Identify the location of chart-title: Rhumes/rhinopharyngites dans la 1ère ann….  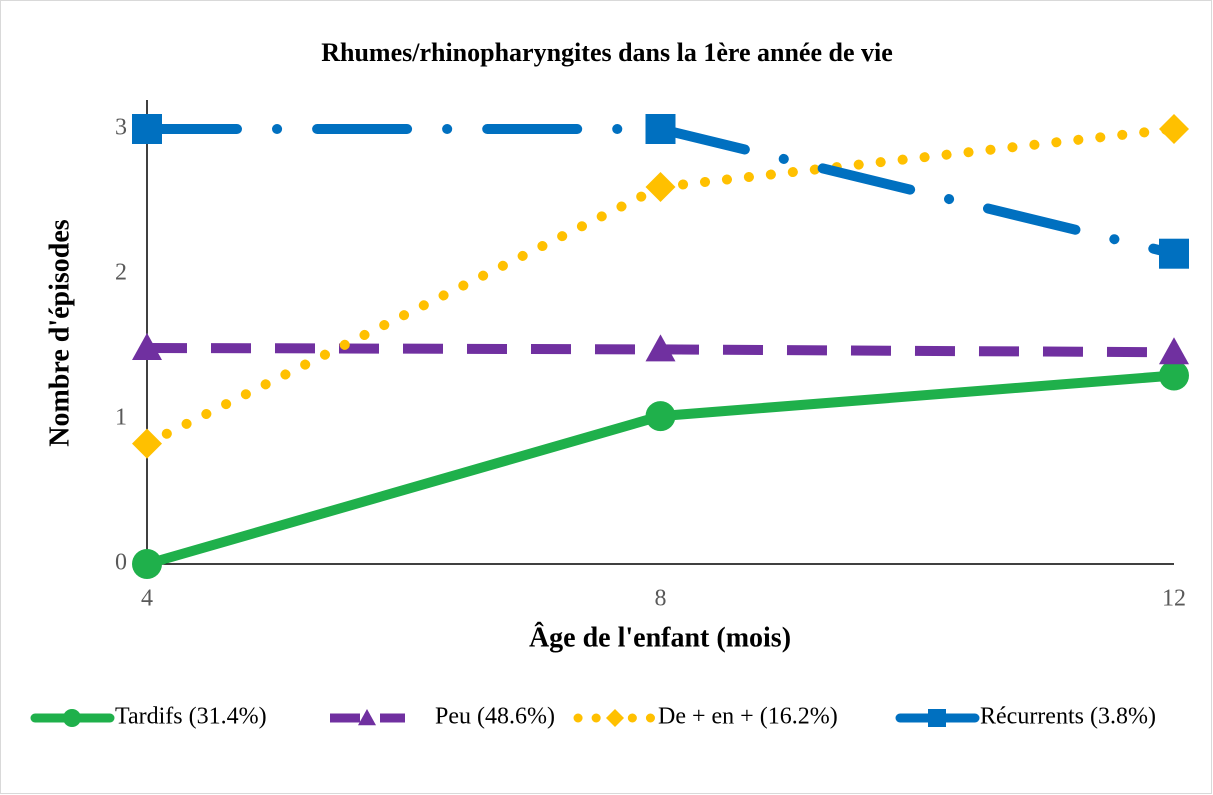
(607, 52).